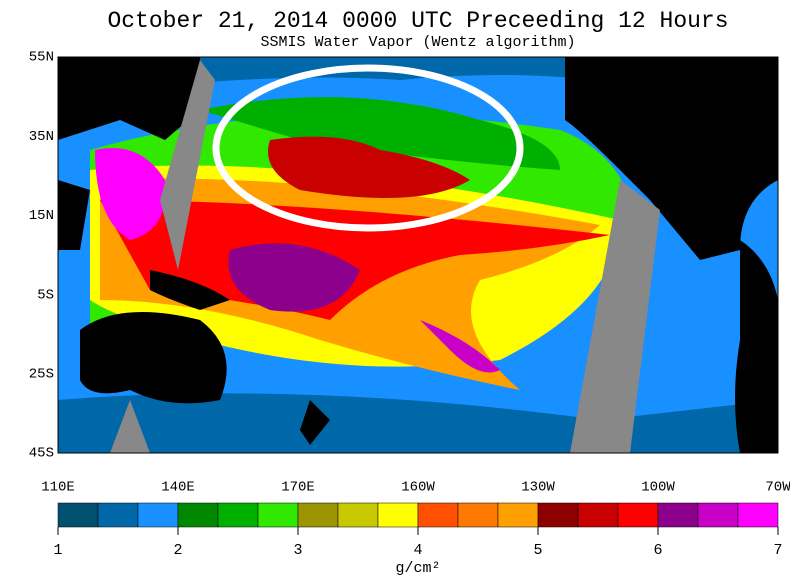 The height and width of the screenshot is (577, 790). What do you see at coordinates (418, 488) in the screenshot?
I see `lon-label: 160W` at bounding box center [418, 488].